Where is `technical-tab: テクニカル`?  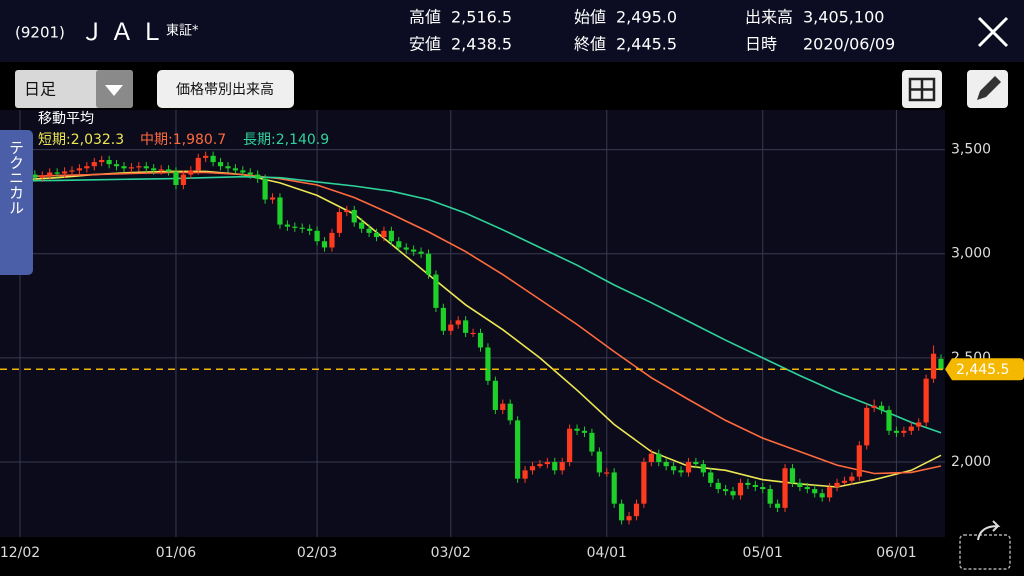 technical-tab: テクニカル is located at coordinates (16, 202).